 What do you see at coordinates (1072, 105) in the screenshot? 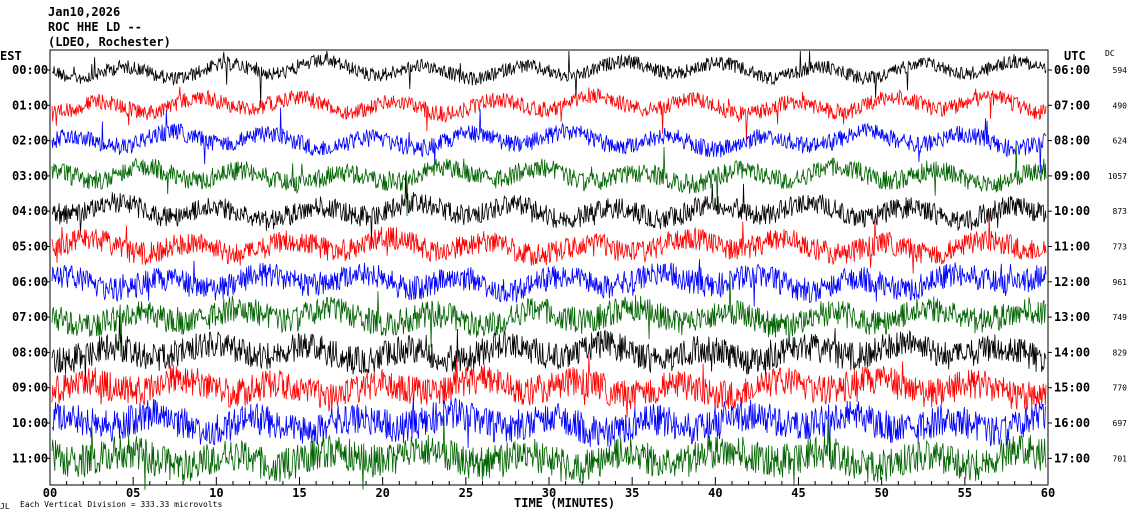
I see `utc-tick-label: 07:00` at bounding box center [1072, 105].